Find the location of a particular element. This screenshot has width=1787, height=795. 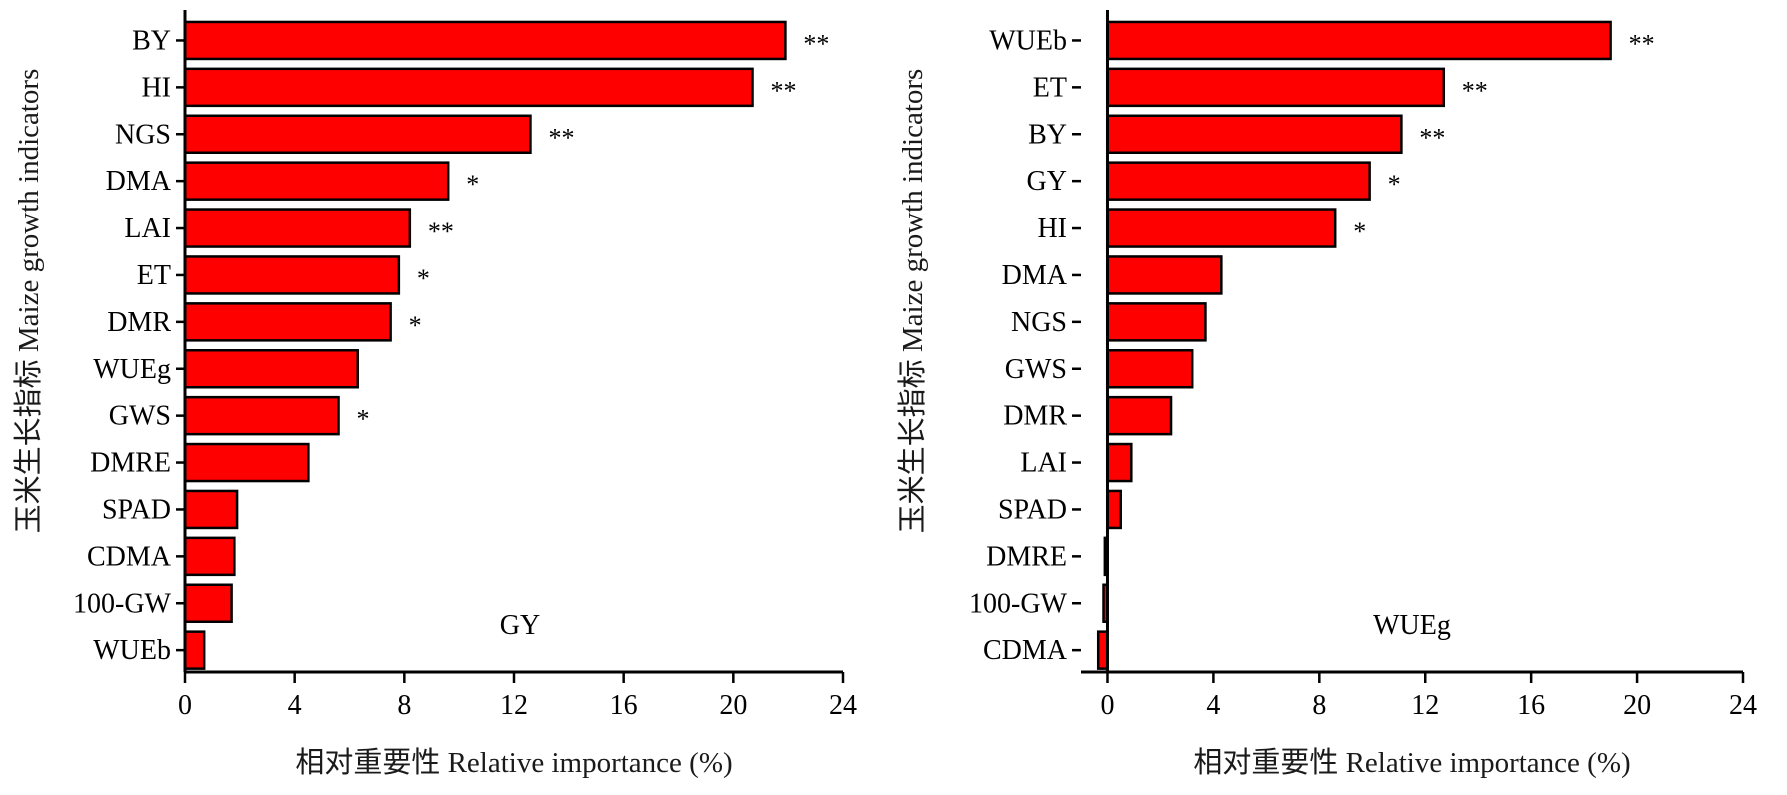

bar-gy is located at coordinates (1238, 181).